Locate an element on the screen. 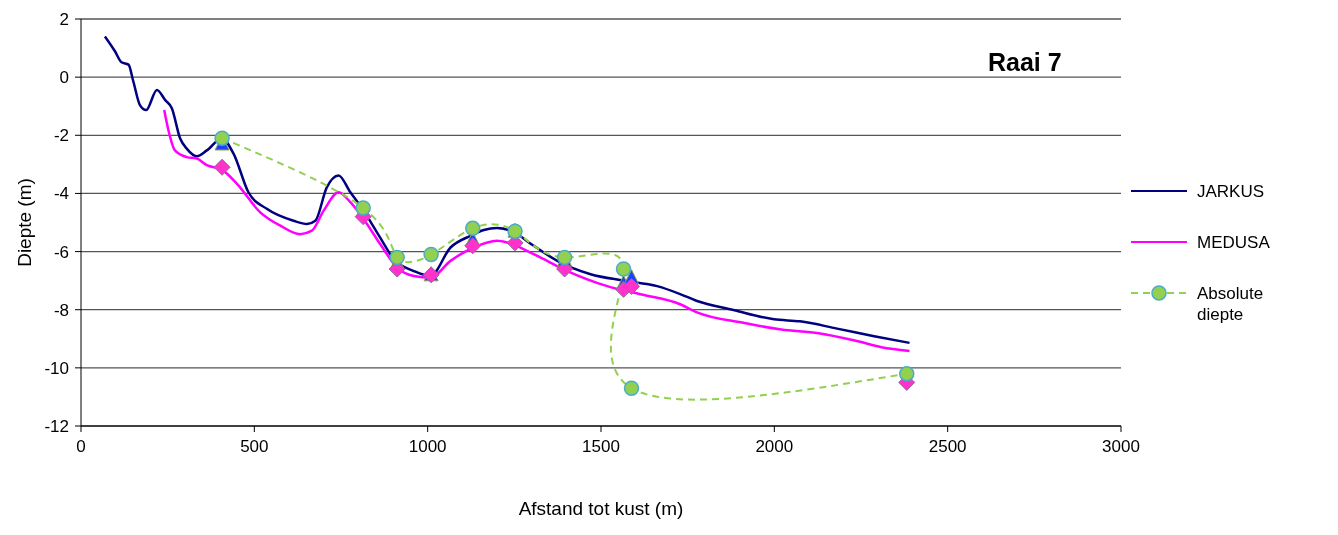 This screenshot has width=1338, height=535. text: Raai 7 is located at coordinates (1025, 62).